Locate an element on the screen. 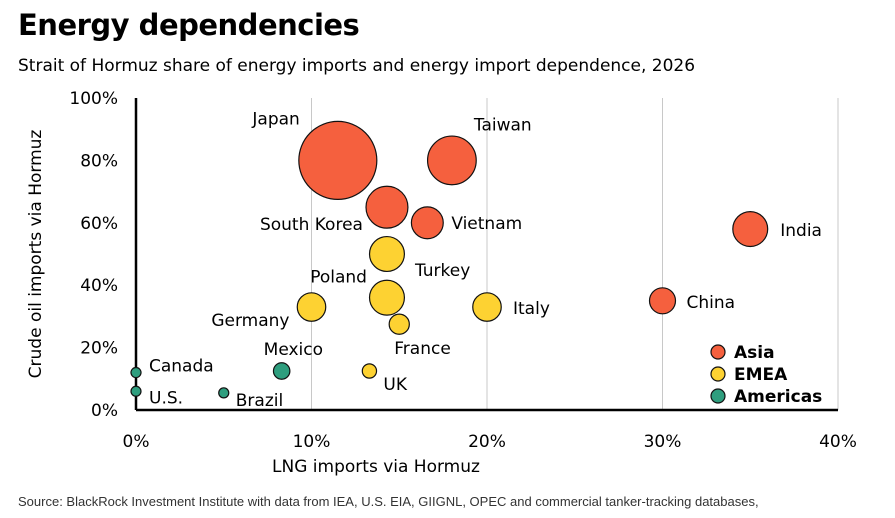 The height and width of the screenshot is (518, 895). point-label: Italy is located at coordinates (531, 309).